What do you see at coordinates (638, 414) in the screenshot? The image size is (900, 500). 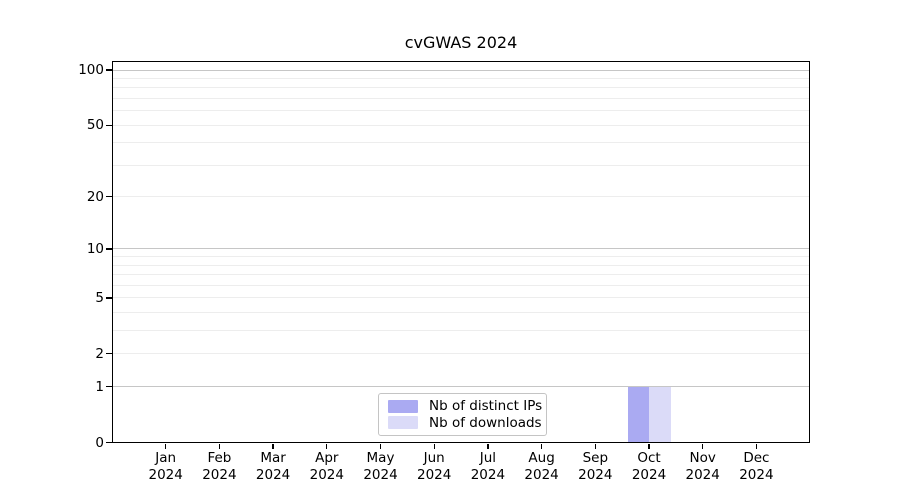 I see `bar-distinct-ips` at bounding box center [638, 414].